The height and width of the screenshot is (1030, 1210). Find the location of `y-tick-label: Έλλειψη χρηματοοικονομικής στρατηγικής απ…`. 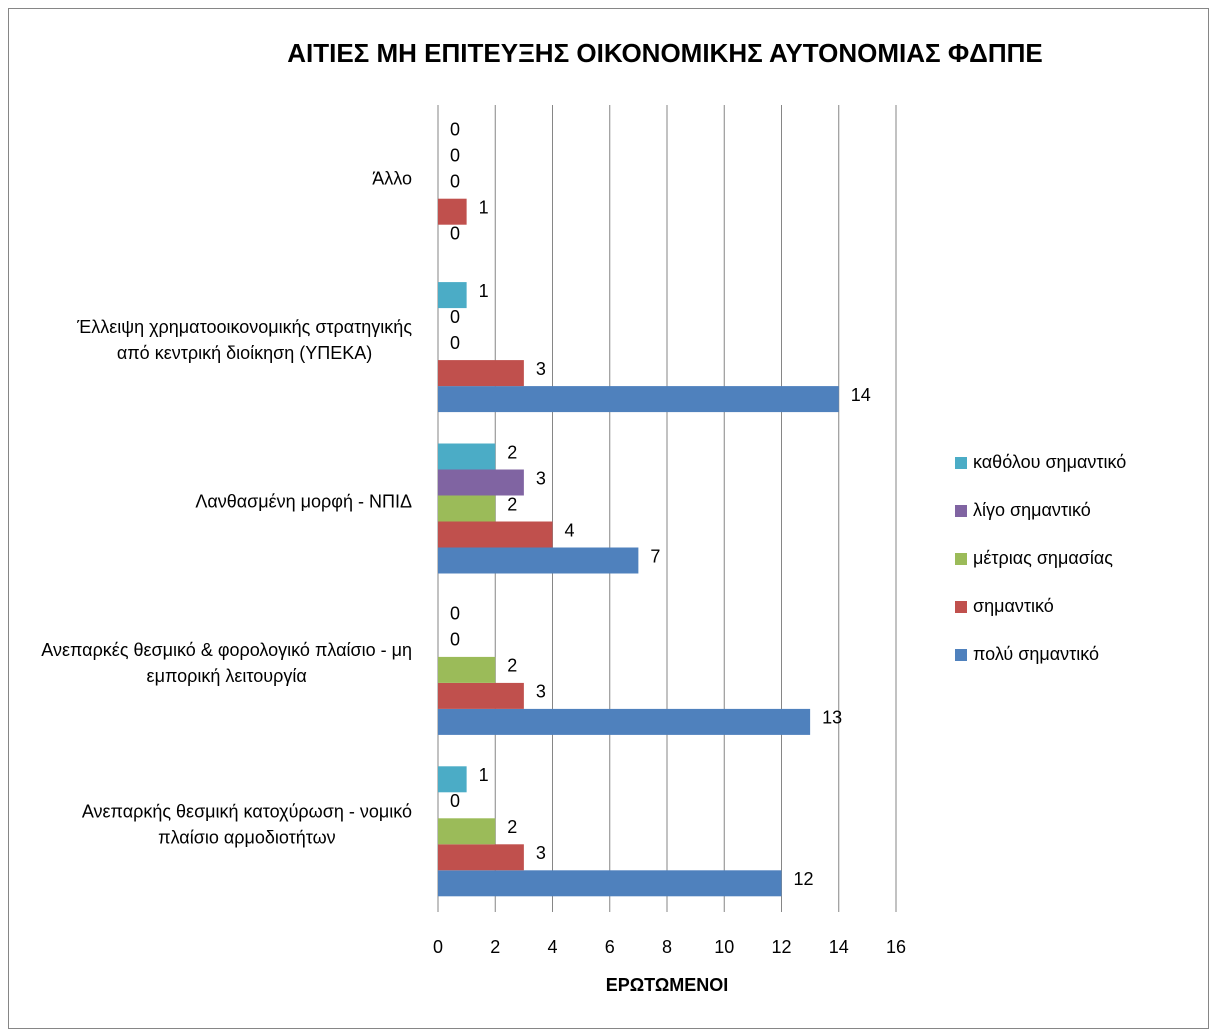

y-tick-label: Έλλειψη χρηματοοικονομικής στρατηγικής απ… is located at coordinates (244, 340).